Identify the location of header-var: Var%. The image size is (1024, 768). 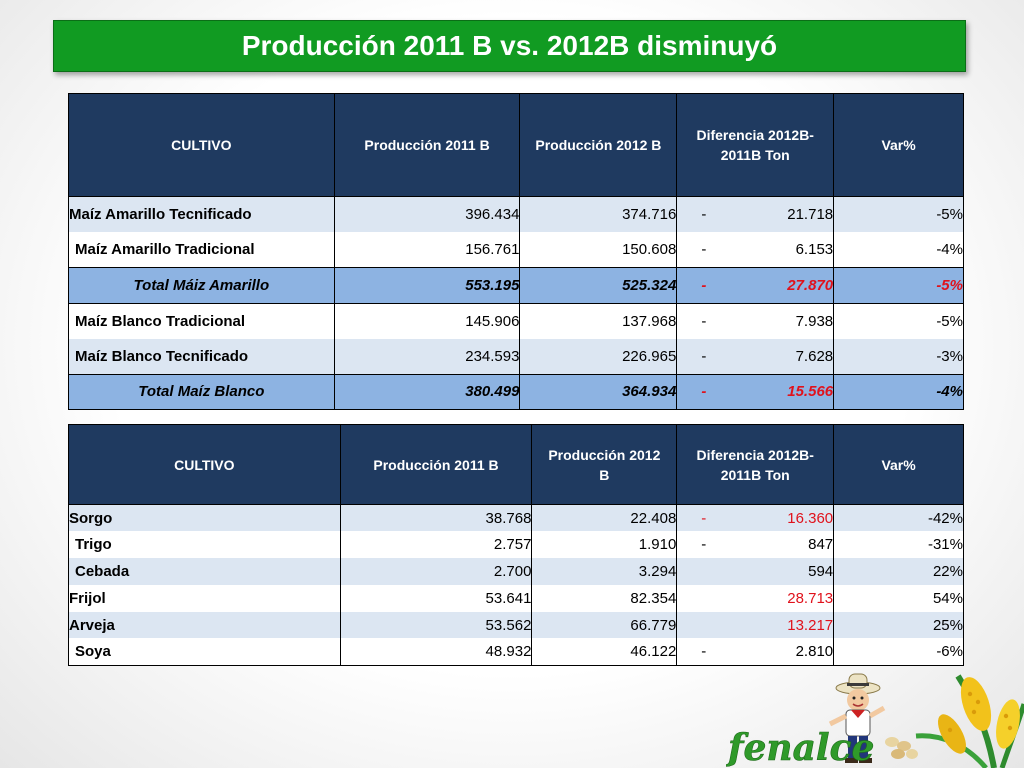
(898, 145).